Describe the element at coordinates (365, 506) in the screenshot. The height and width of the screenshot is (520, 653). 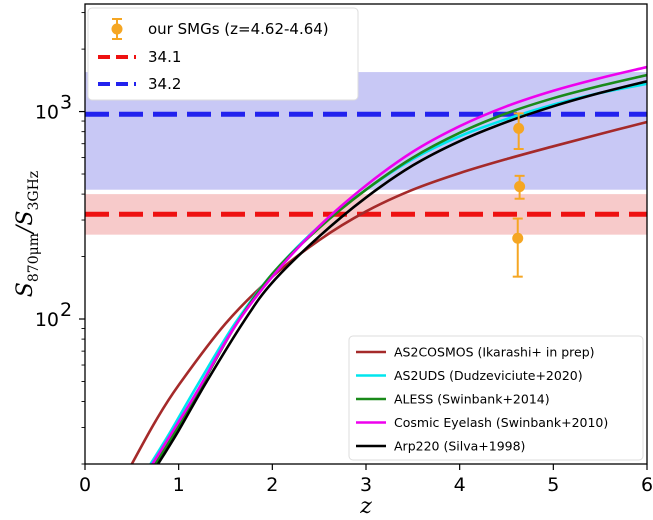
I see `x-axis-title: z` at that location.